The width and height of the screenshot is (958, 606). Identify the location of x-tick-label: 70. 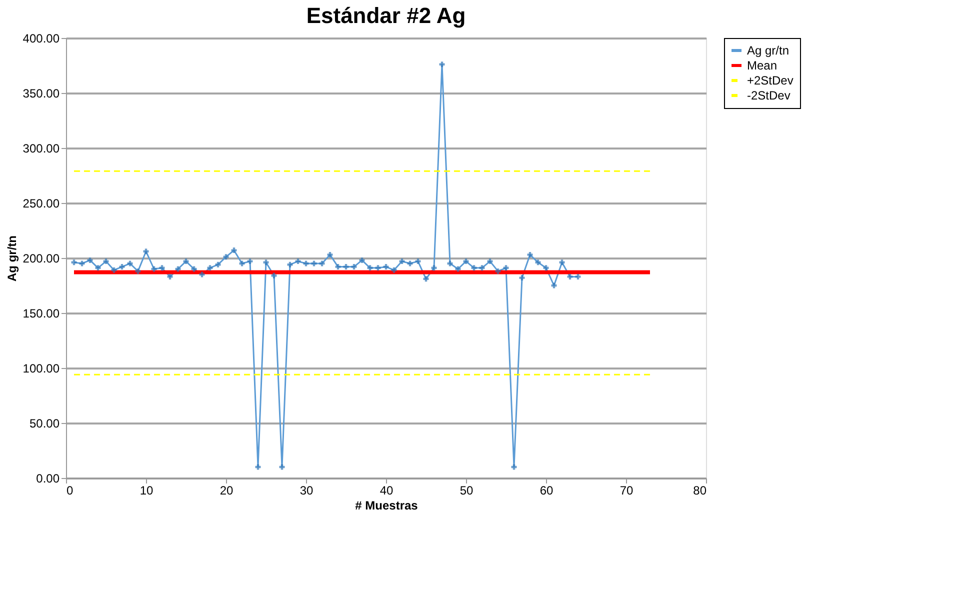
(627, 491).